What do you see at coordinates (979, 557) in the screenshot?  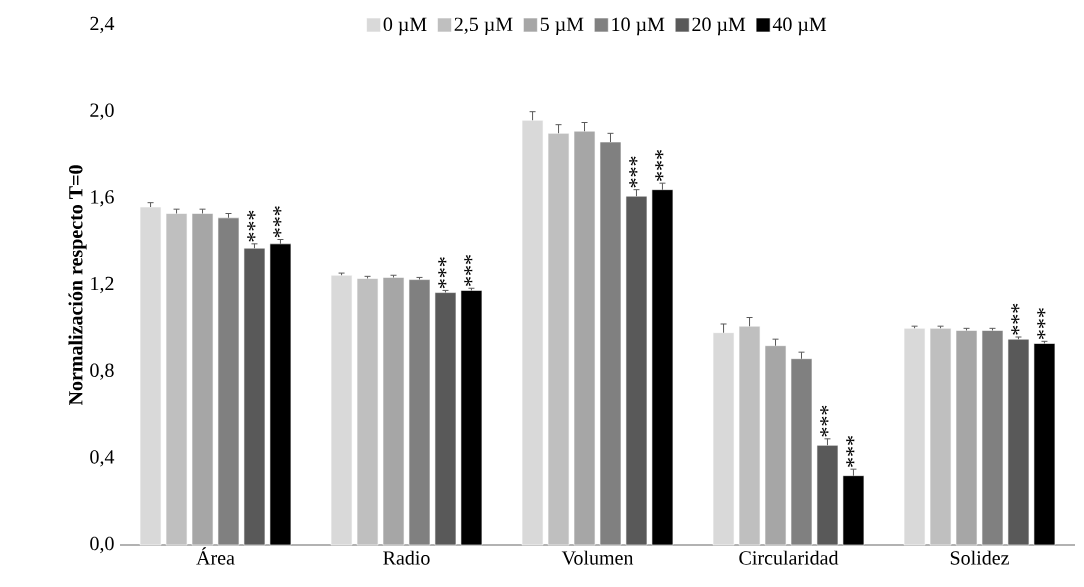 I see `x-tick-label: Solidez` at bounding box center [979, 557].